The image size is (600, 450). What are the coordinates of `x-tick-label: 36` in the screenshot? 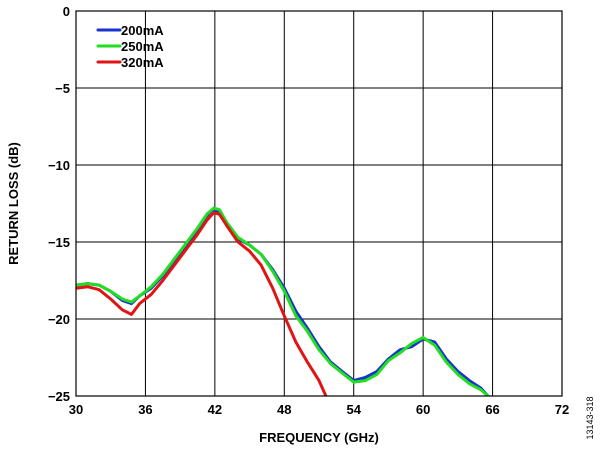 It's located at (145, 409).